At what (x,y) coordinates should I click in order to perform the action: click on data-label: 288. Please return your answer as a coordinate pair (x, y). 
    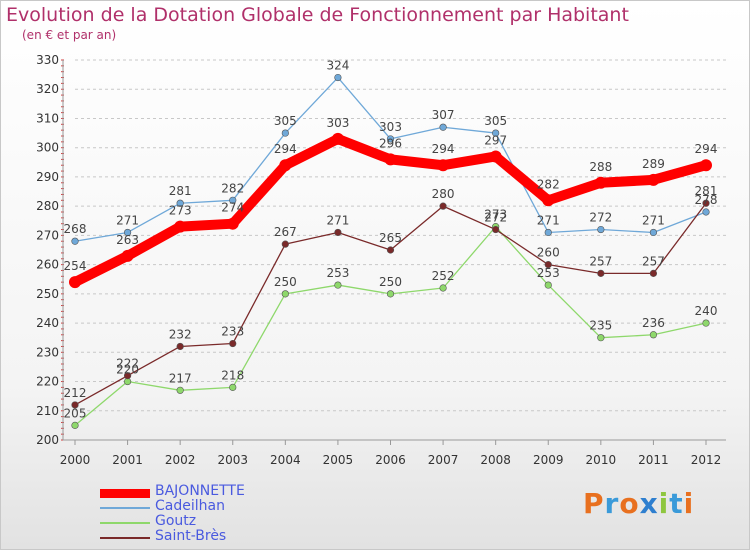
    Looking at the image, I should click on (600, 167).